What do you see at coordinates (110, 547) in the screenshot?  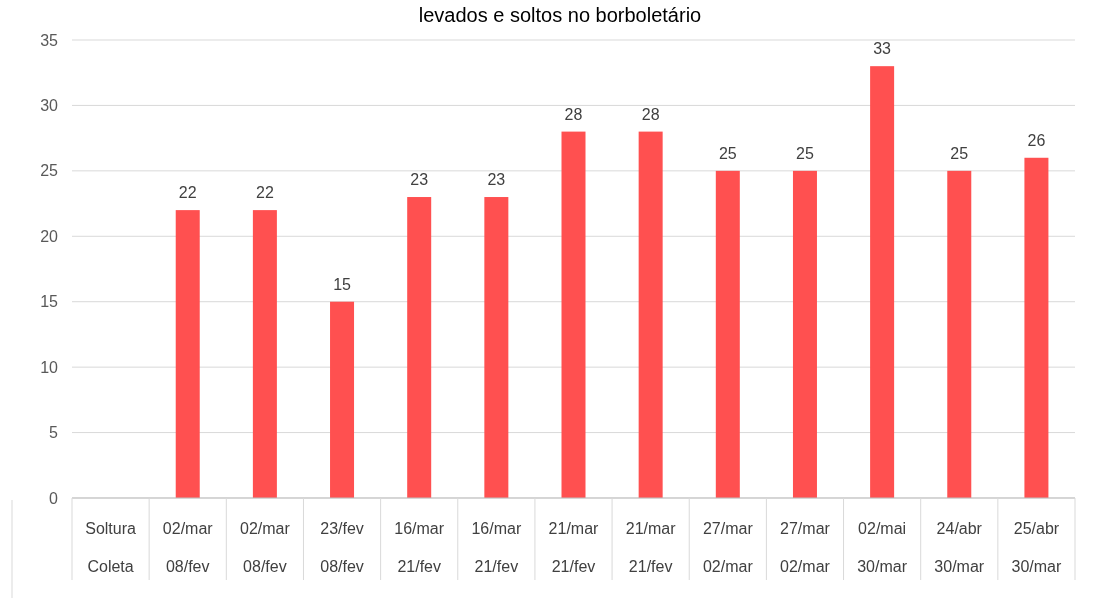 I see `category-label: Soltura Coleta` at bounding box center [110, 547].